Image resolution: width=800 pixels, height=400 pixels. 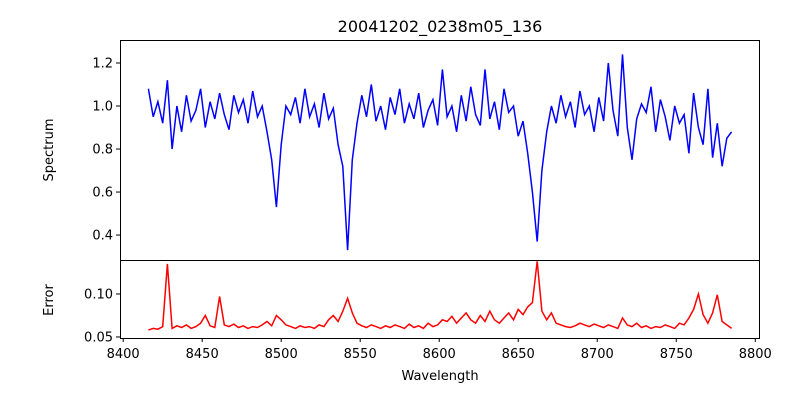 What do you see at coordinates (676, 354) in the screenshot?
I see `x-tick-label: 8750` at bounding box center [676, 354].